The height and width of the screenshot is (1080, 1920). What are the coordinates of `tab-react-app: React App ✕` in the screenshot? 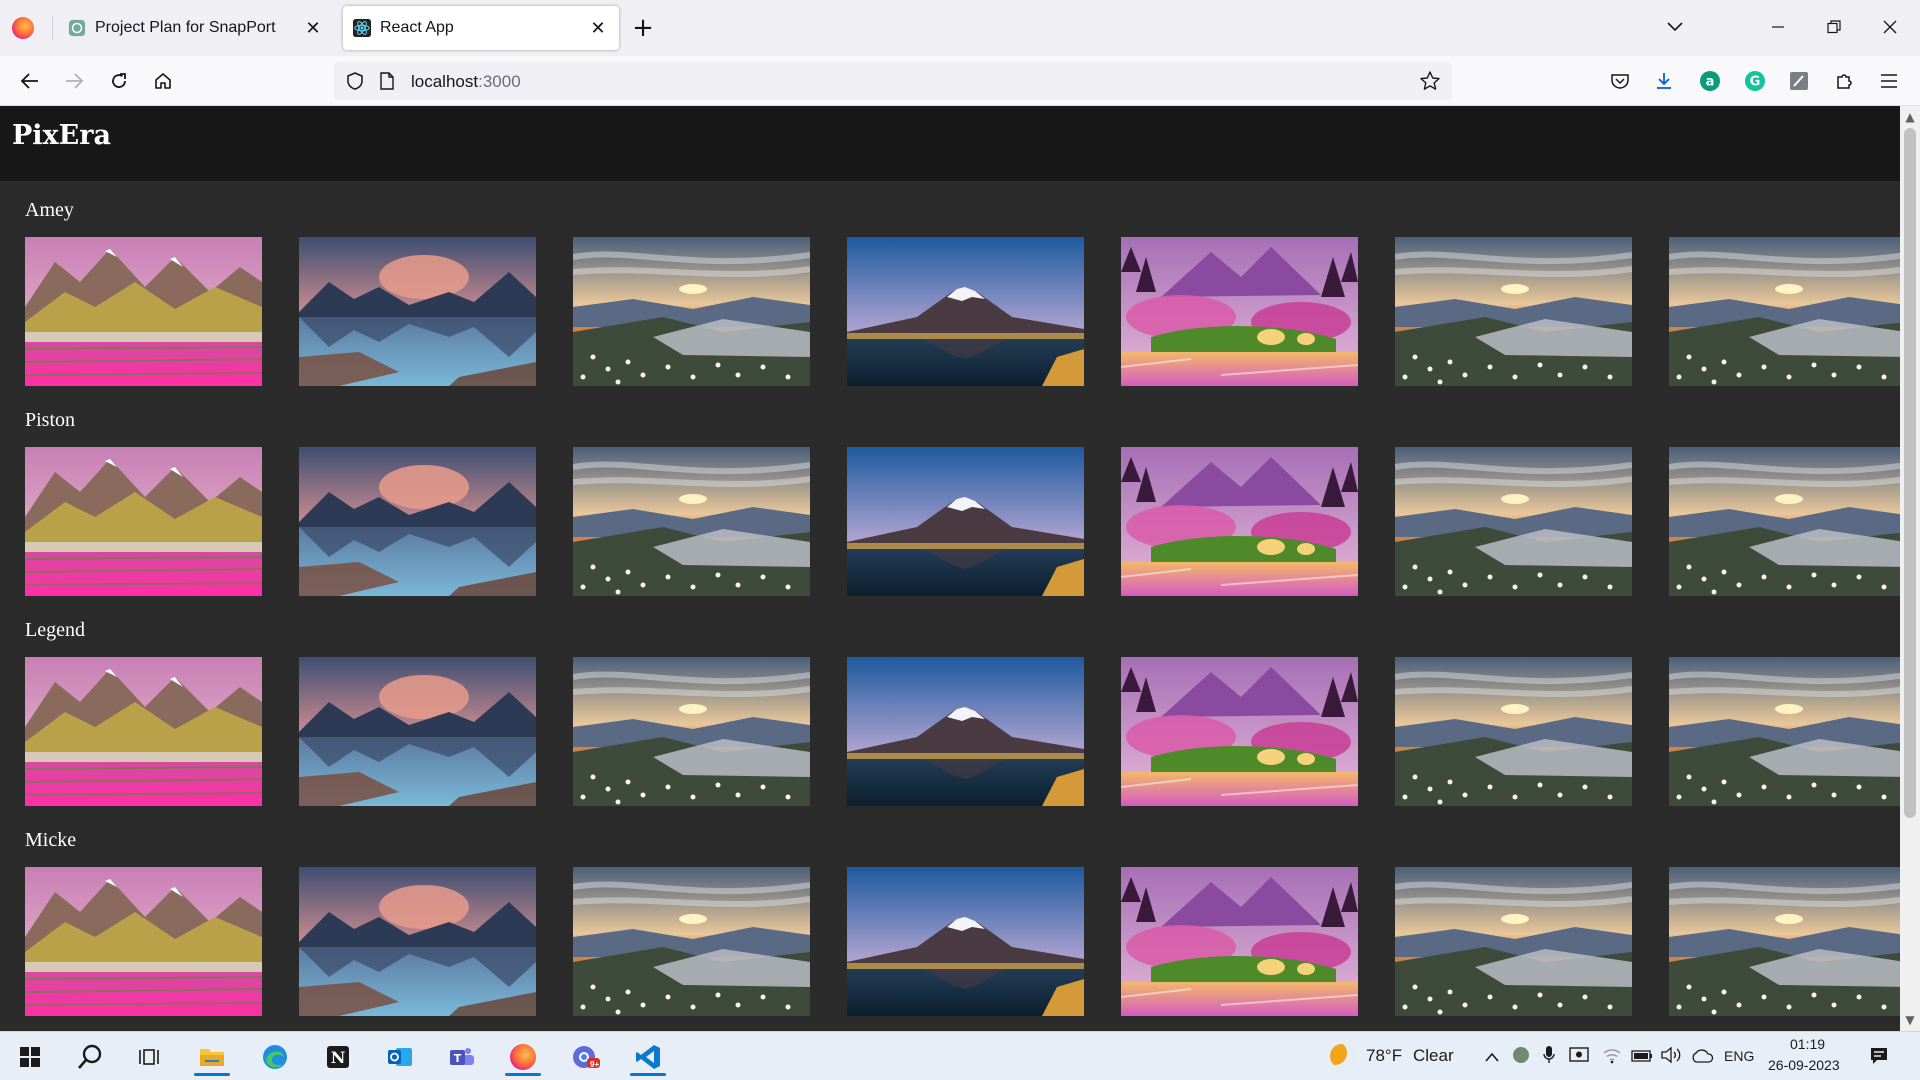 It's located at (481, 28).